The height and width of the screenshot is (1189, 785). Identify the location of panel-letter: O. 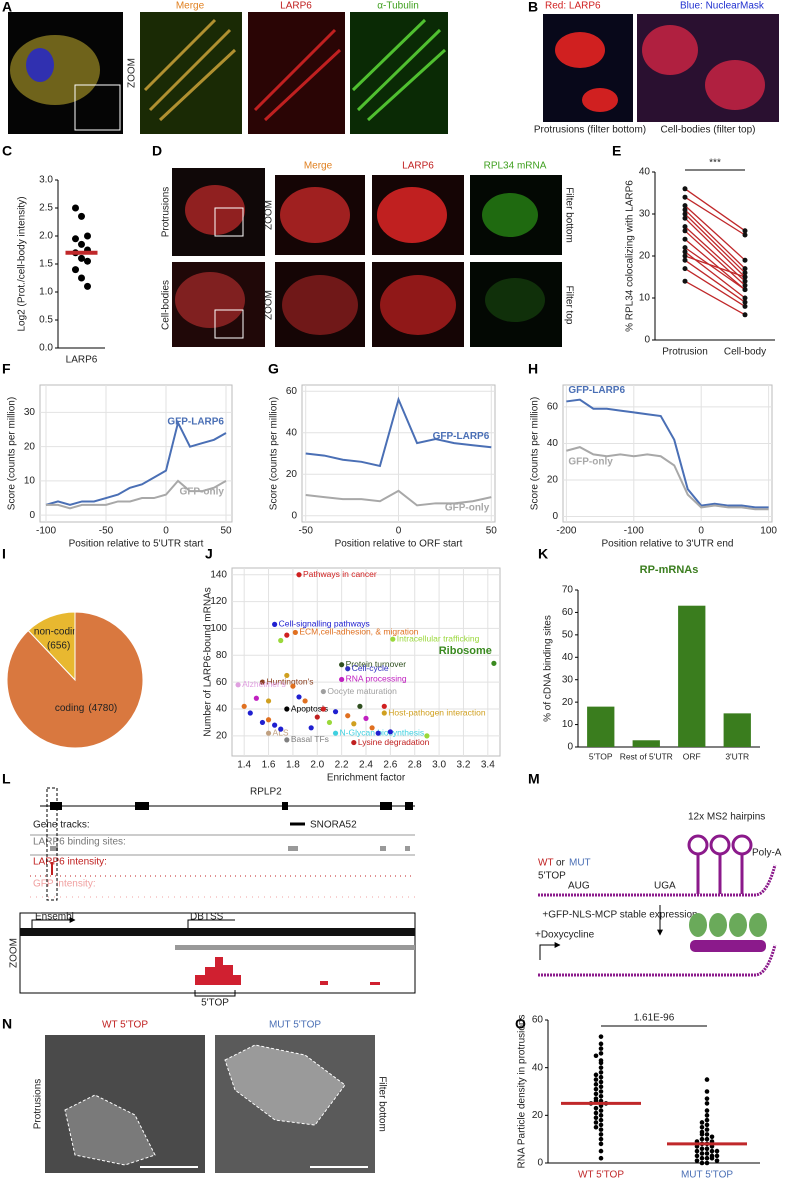
(520, 1024).